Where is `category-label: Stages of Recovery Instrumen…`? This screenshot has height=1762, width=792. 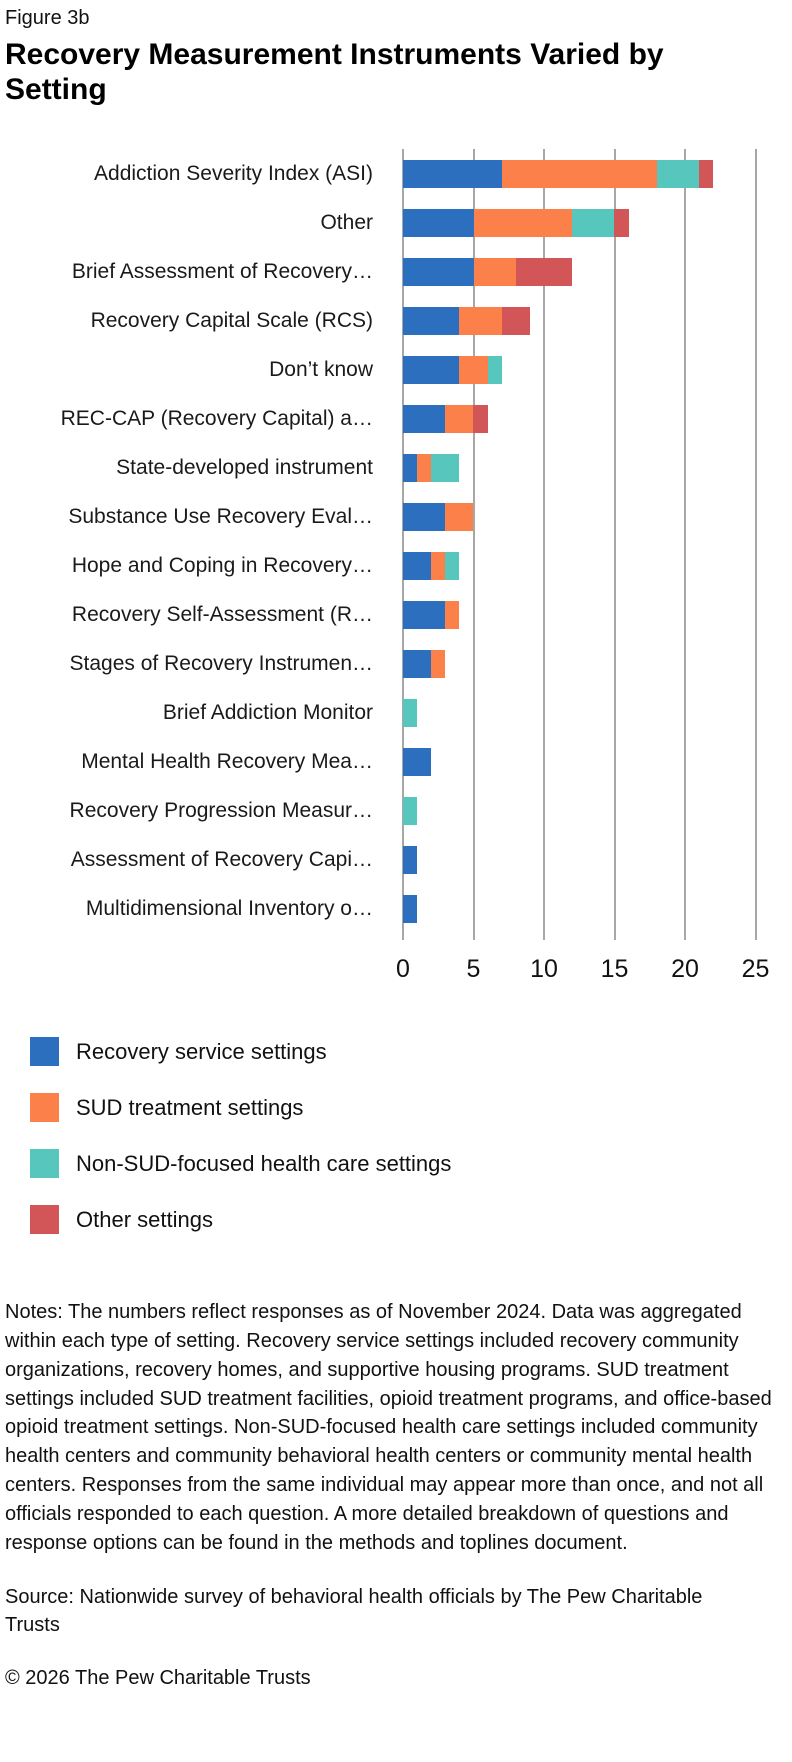
category-label: Stages of Recovery Instrumen… is located at coordinates (221, 663).